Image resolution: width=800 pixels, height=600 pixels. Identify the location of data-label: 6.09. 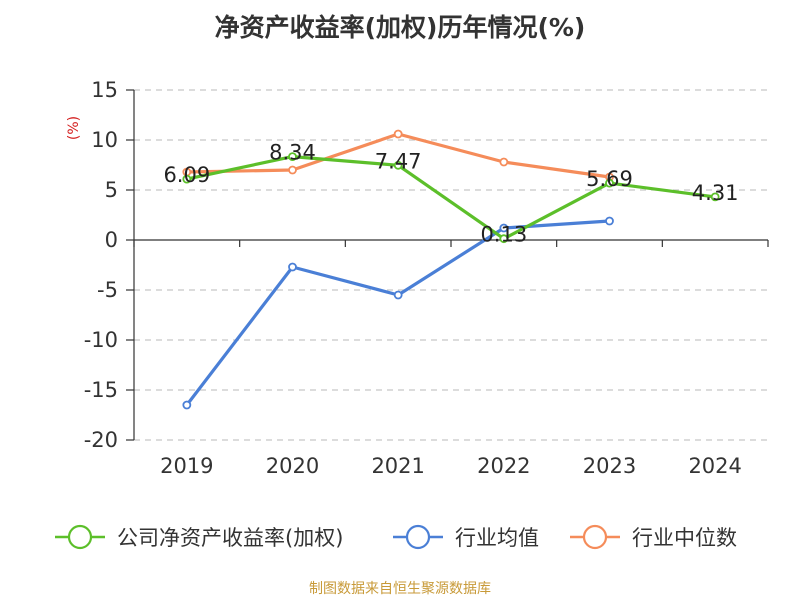
(186, 175).